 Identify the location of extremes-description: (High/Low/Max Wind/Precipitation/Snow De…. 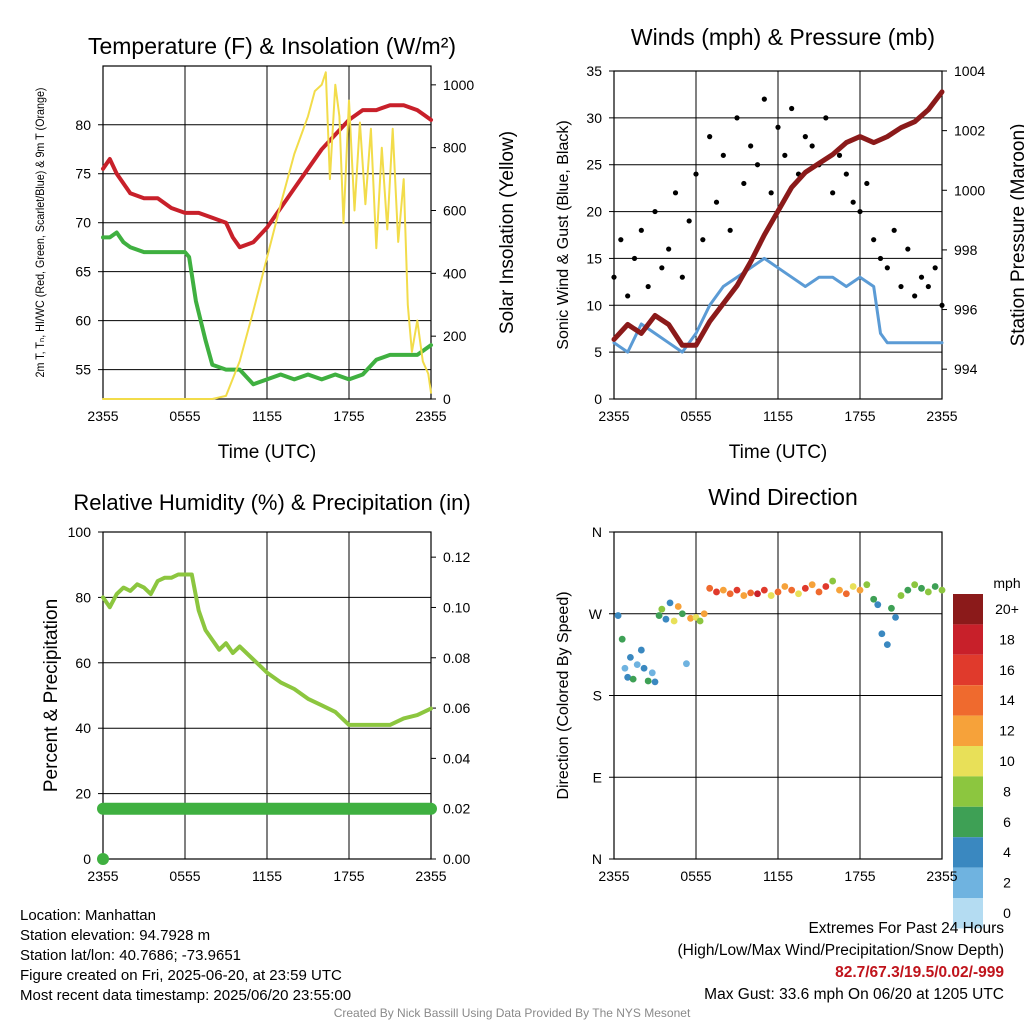
(841, 950).